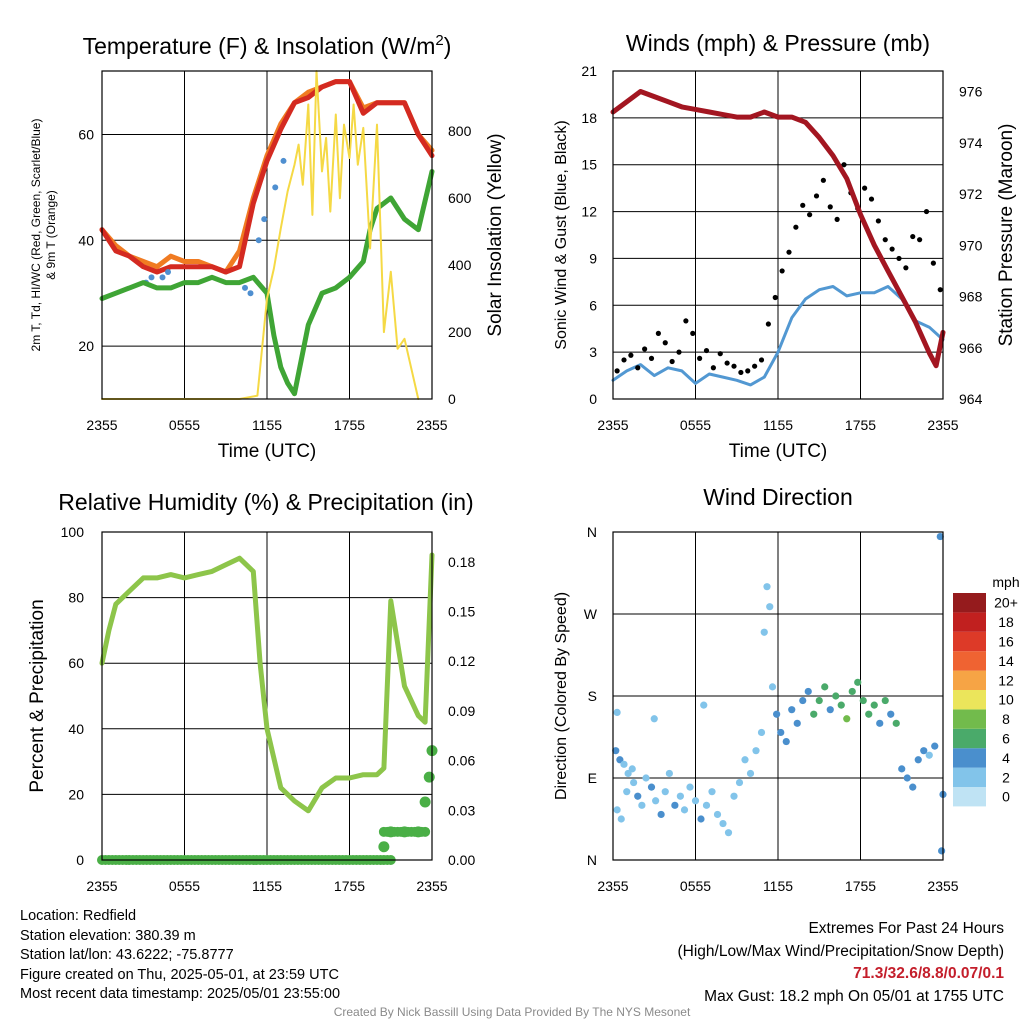  Describe the element at coordinates (267, 177) in the screenshot. I see `temp_2m-line` at that location.